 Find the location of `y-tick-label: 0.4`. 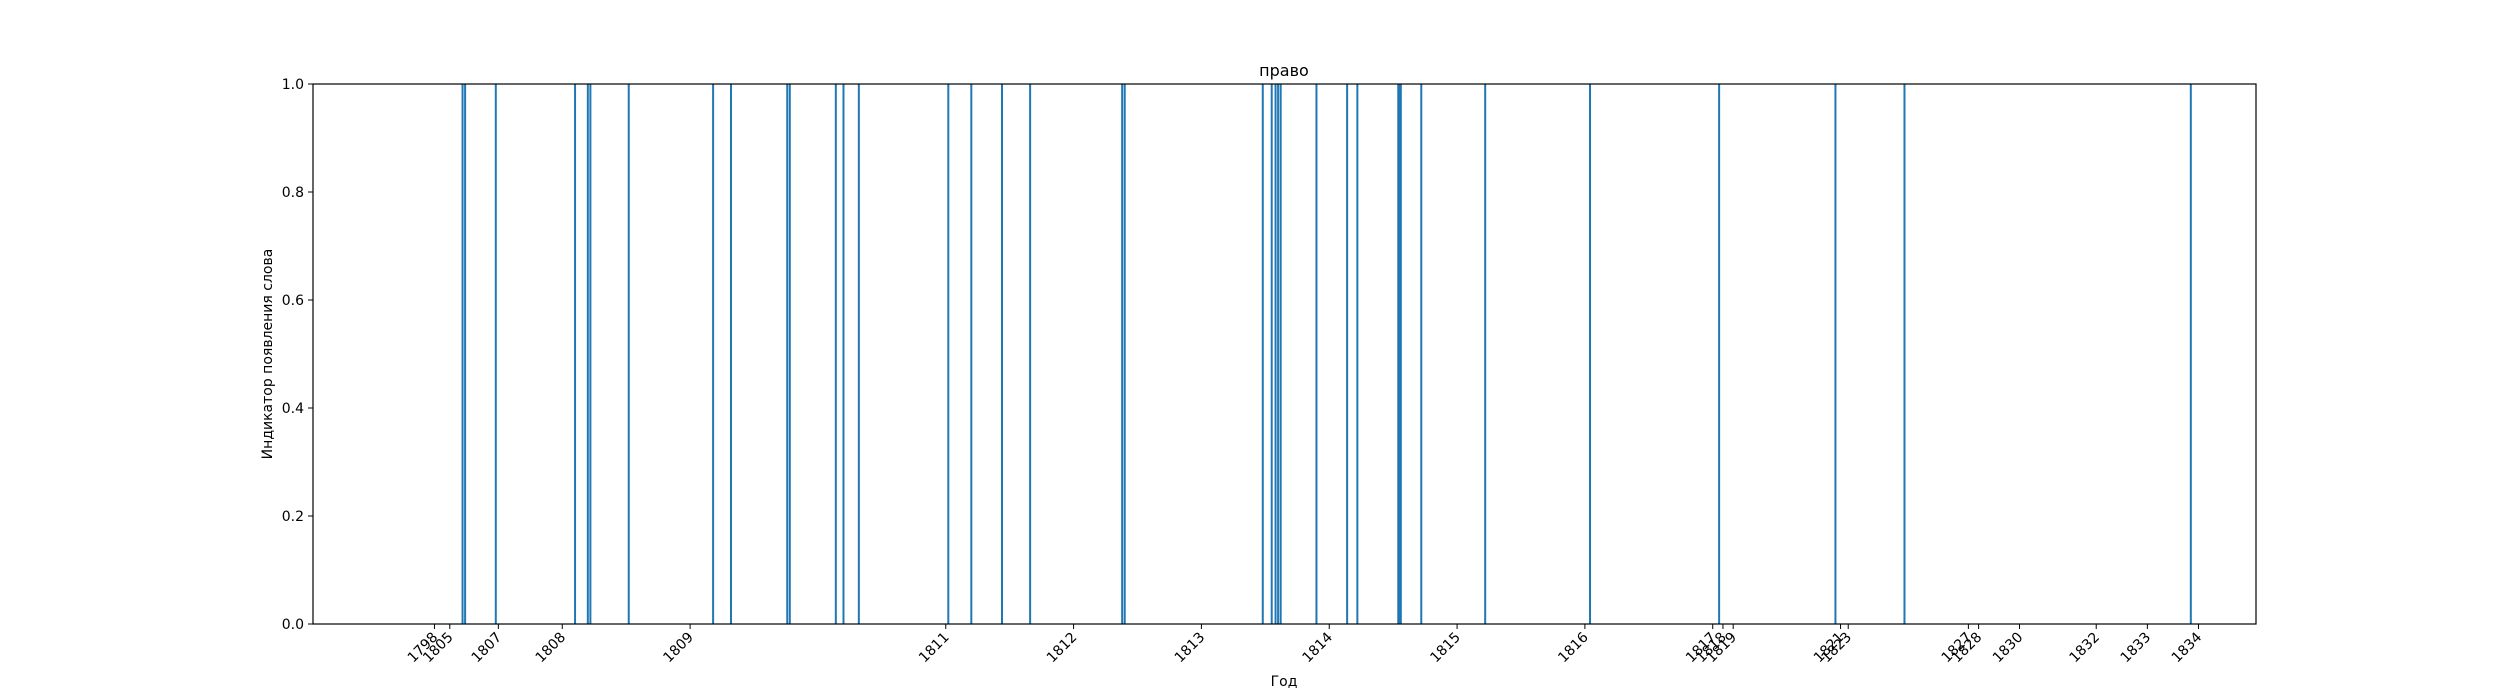

y-tick-label: 0.4 is located at coordinates (293, 409).